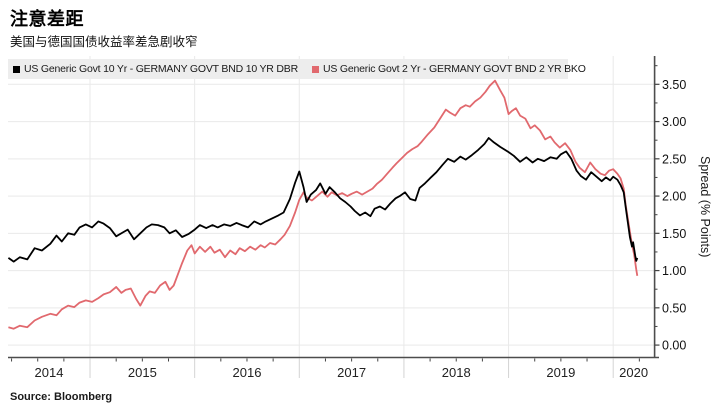 Image resolution: width=720 pixels, height=415 pixels. What do you see at coordinates (674, 346) in the screenshot?
I see `y-tick-label: 0.00` at bounding box center [674, 346].